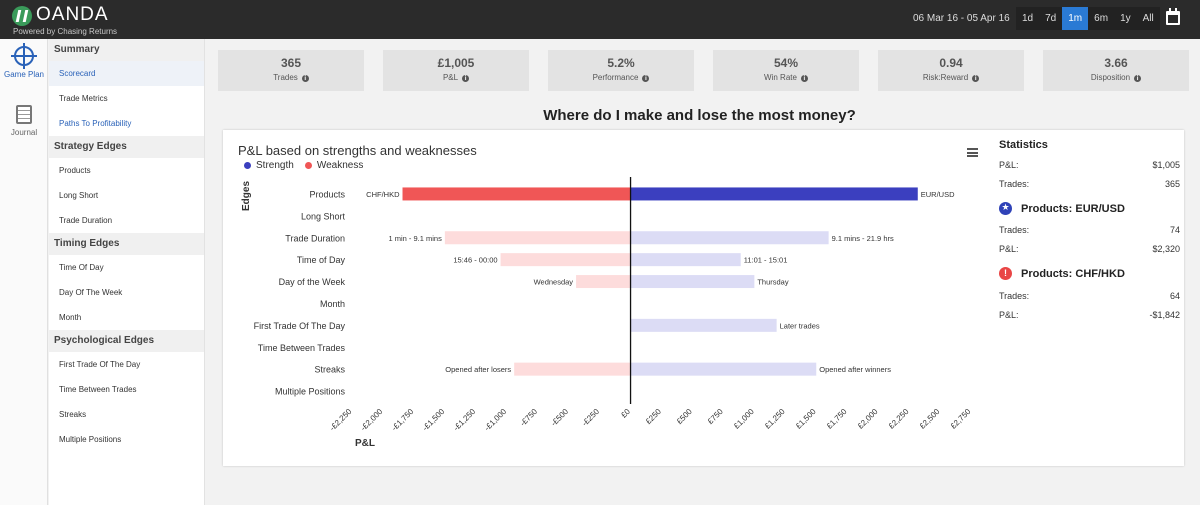 This screenshot has height=505, width=1200. I want to click on stat-value: 365, so click(291, 63).